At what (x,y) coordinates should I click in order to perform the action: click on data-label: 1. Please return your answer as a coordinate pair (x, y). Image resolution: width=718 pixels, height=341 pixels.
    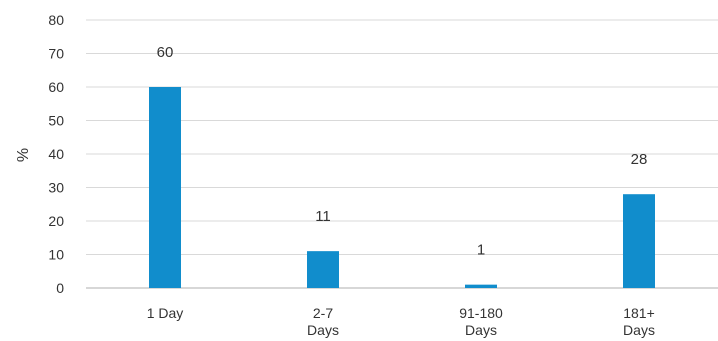
    Looking at the image, I should click on (481, 250).